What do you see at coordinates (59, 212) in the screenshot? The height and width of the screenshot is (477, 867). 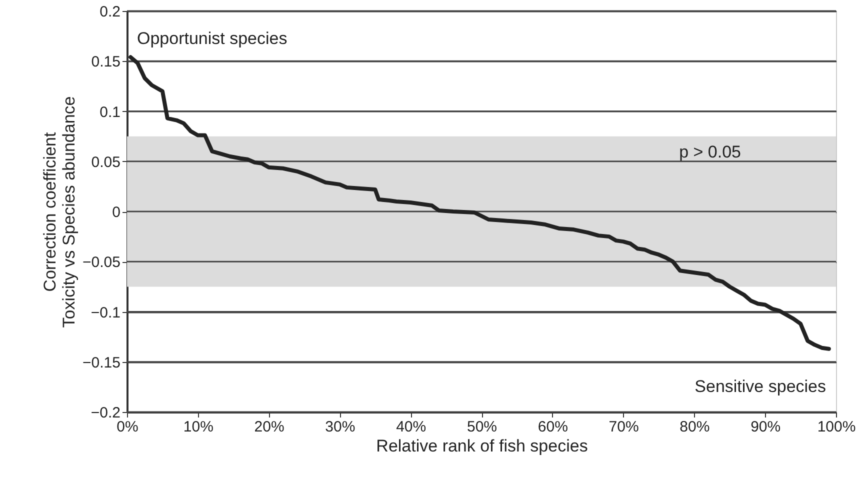 I see `y-axis-title: Correction coefficient Toxicity vs Species abundance` at bounding box center [59, 212].